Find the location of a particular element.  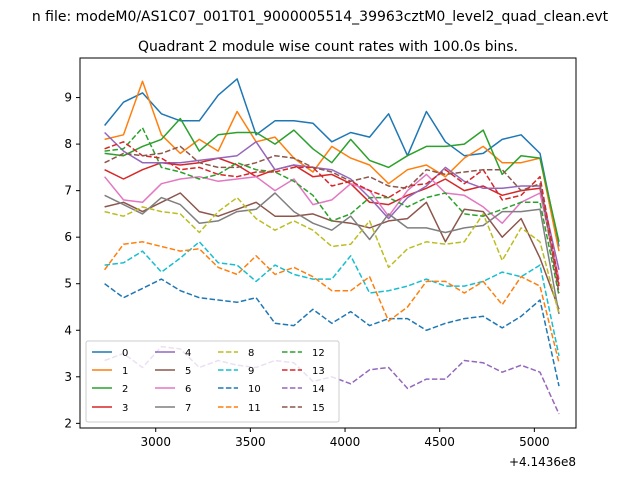

legend-label-12: 12 is located at coordinates (318, 353).